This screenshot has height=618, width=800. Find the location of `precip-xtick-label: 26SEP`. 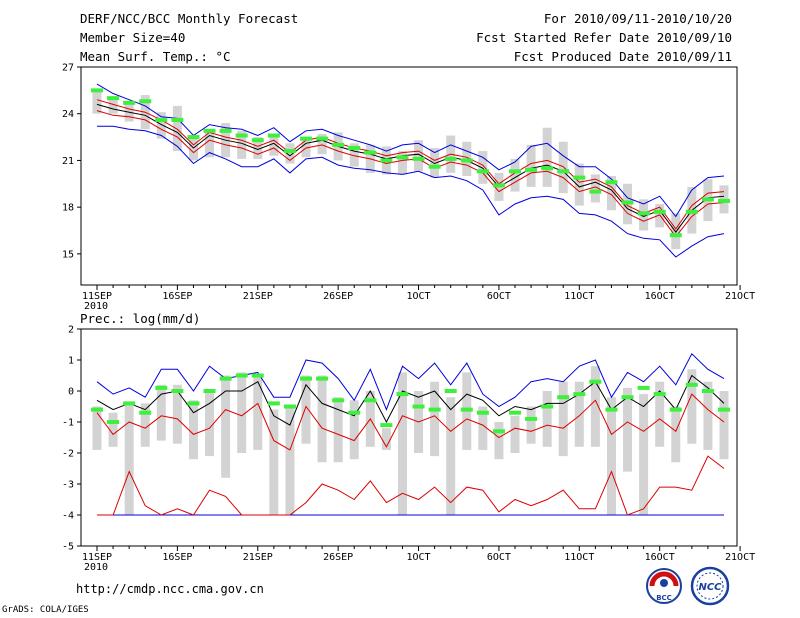

precip-xtick-label: 26SEP is located at coordinates (338, 557).